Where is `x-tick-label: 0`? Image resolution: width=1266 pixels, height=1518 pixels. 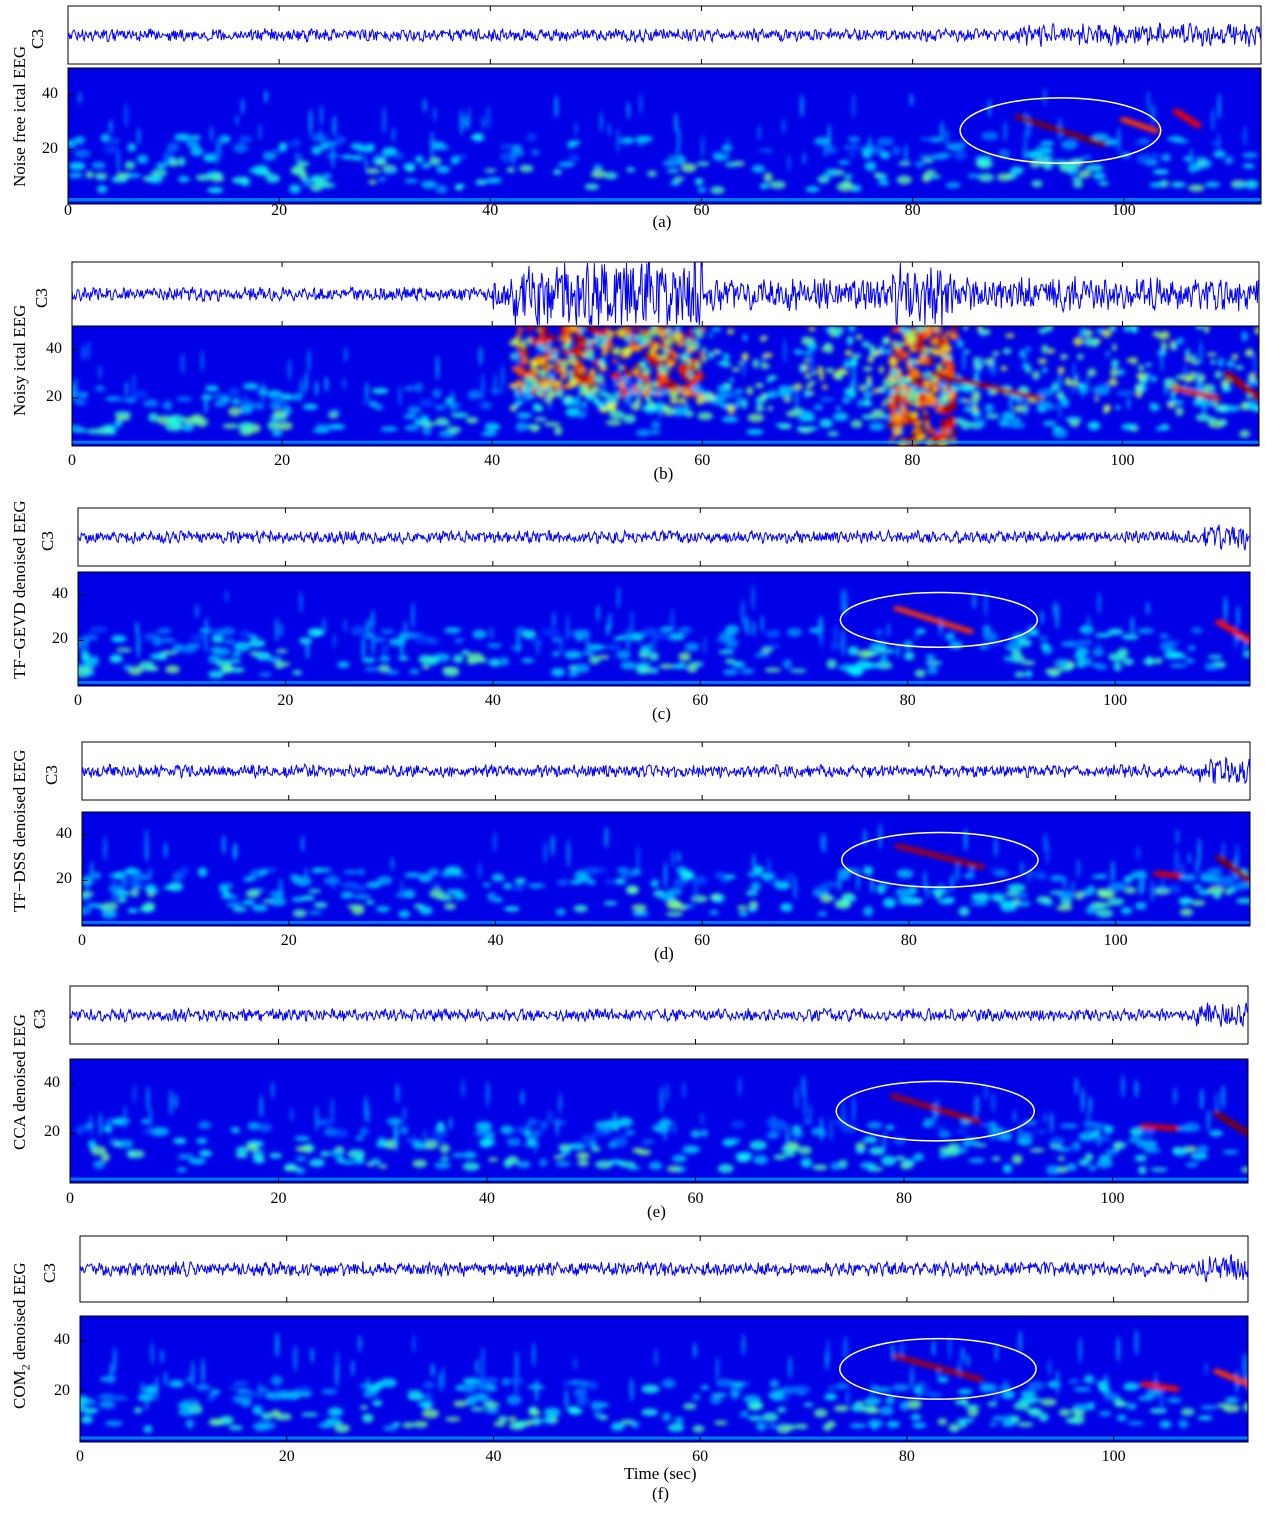 x-tick-label: 0 is located at coordinates (80, 1456).